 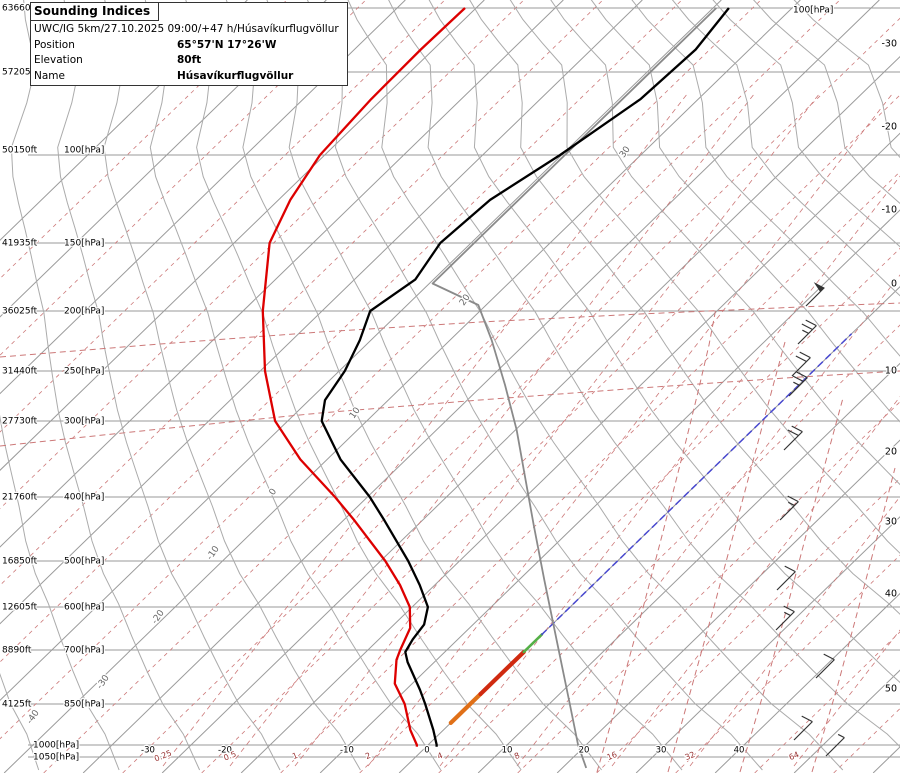 What do you see at coordinates (20, 73) in the screenshot?
I see `altitude-ft-label: 57205ft` at bounding box center [20, 73].